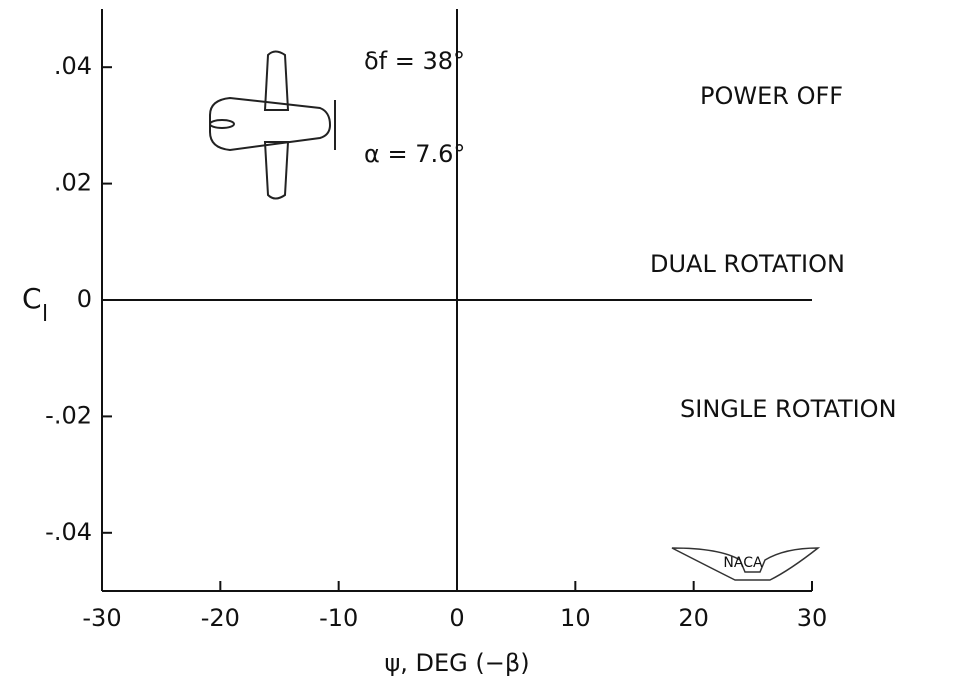  I want to click on y-tick-label: .02, so click(73, 183).